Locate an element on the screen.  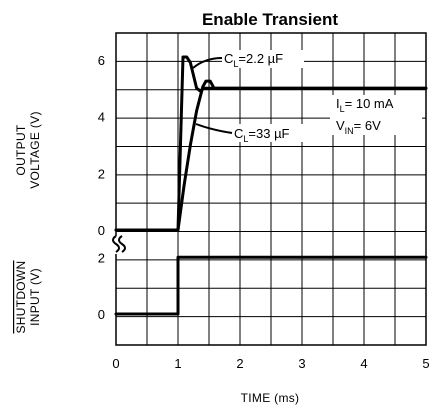
annotation-cl-2p2uf: CL=2.2 µF is located at coordinates (253, 60).